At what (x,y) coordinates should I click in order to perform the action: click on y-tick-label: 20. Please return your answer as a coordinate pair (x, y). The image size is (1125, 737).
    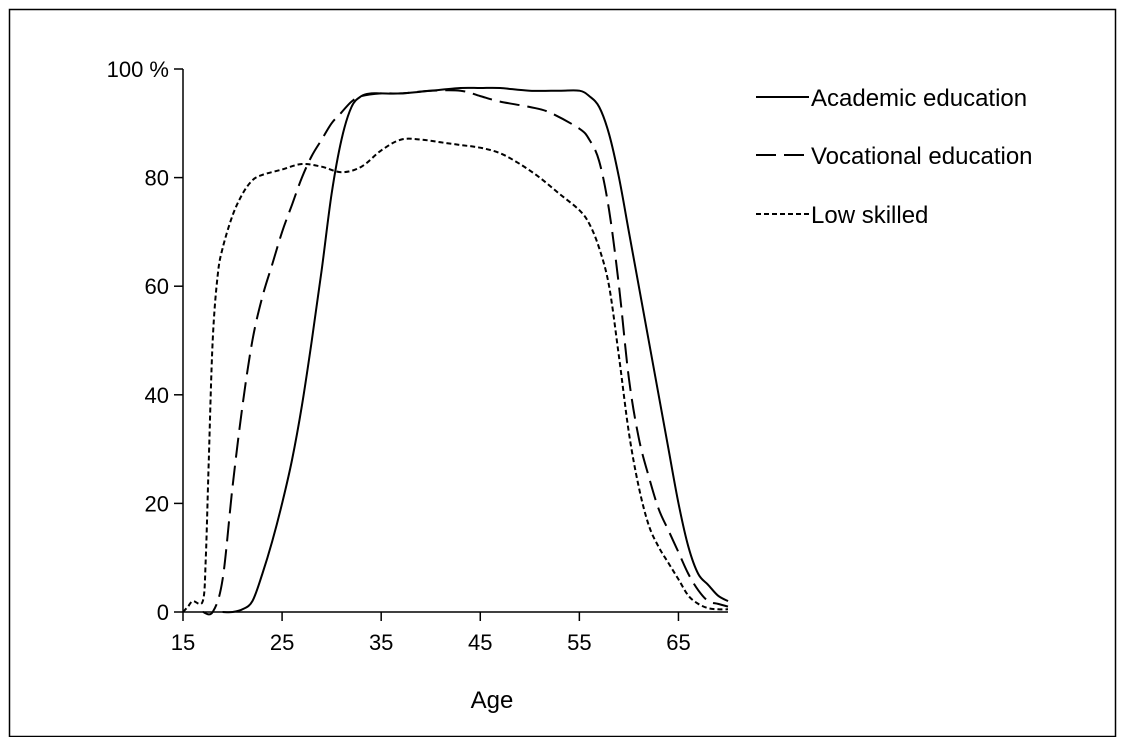
    Looking at the image, I should click on (157, 503).